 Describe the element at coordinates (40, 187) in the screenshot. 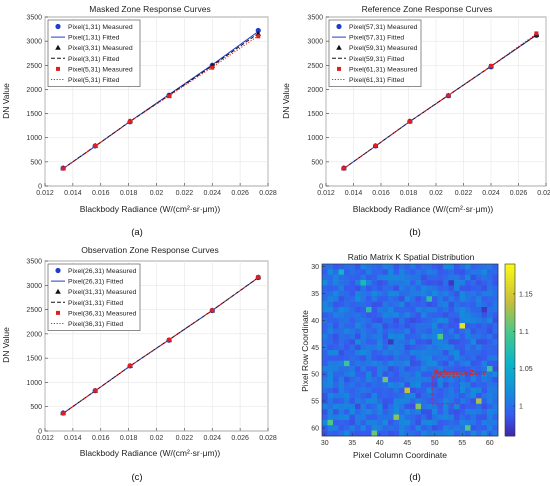

I see `y-tick-label: 0` at that location.